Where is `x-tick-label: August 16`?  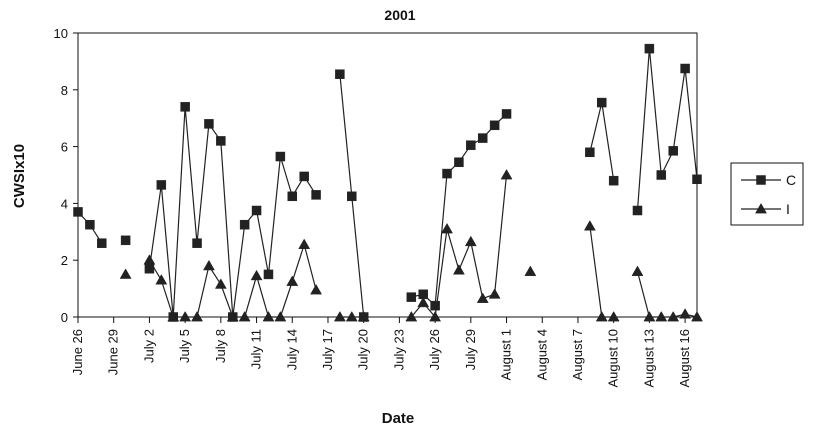
x-tick-label: August 16 is located at coordinates (684, 358).